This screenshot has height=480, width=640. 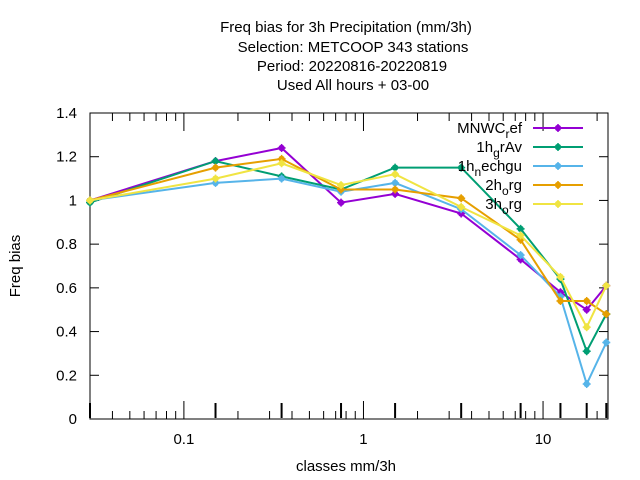 I want to click on x-tick-label: 0.1, so click(x=183, y=439).